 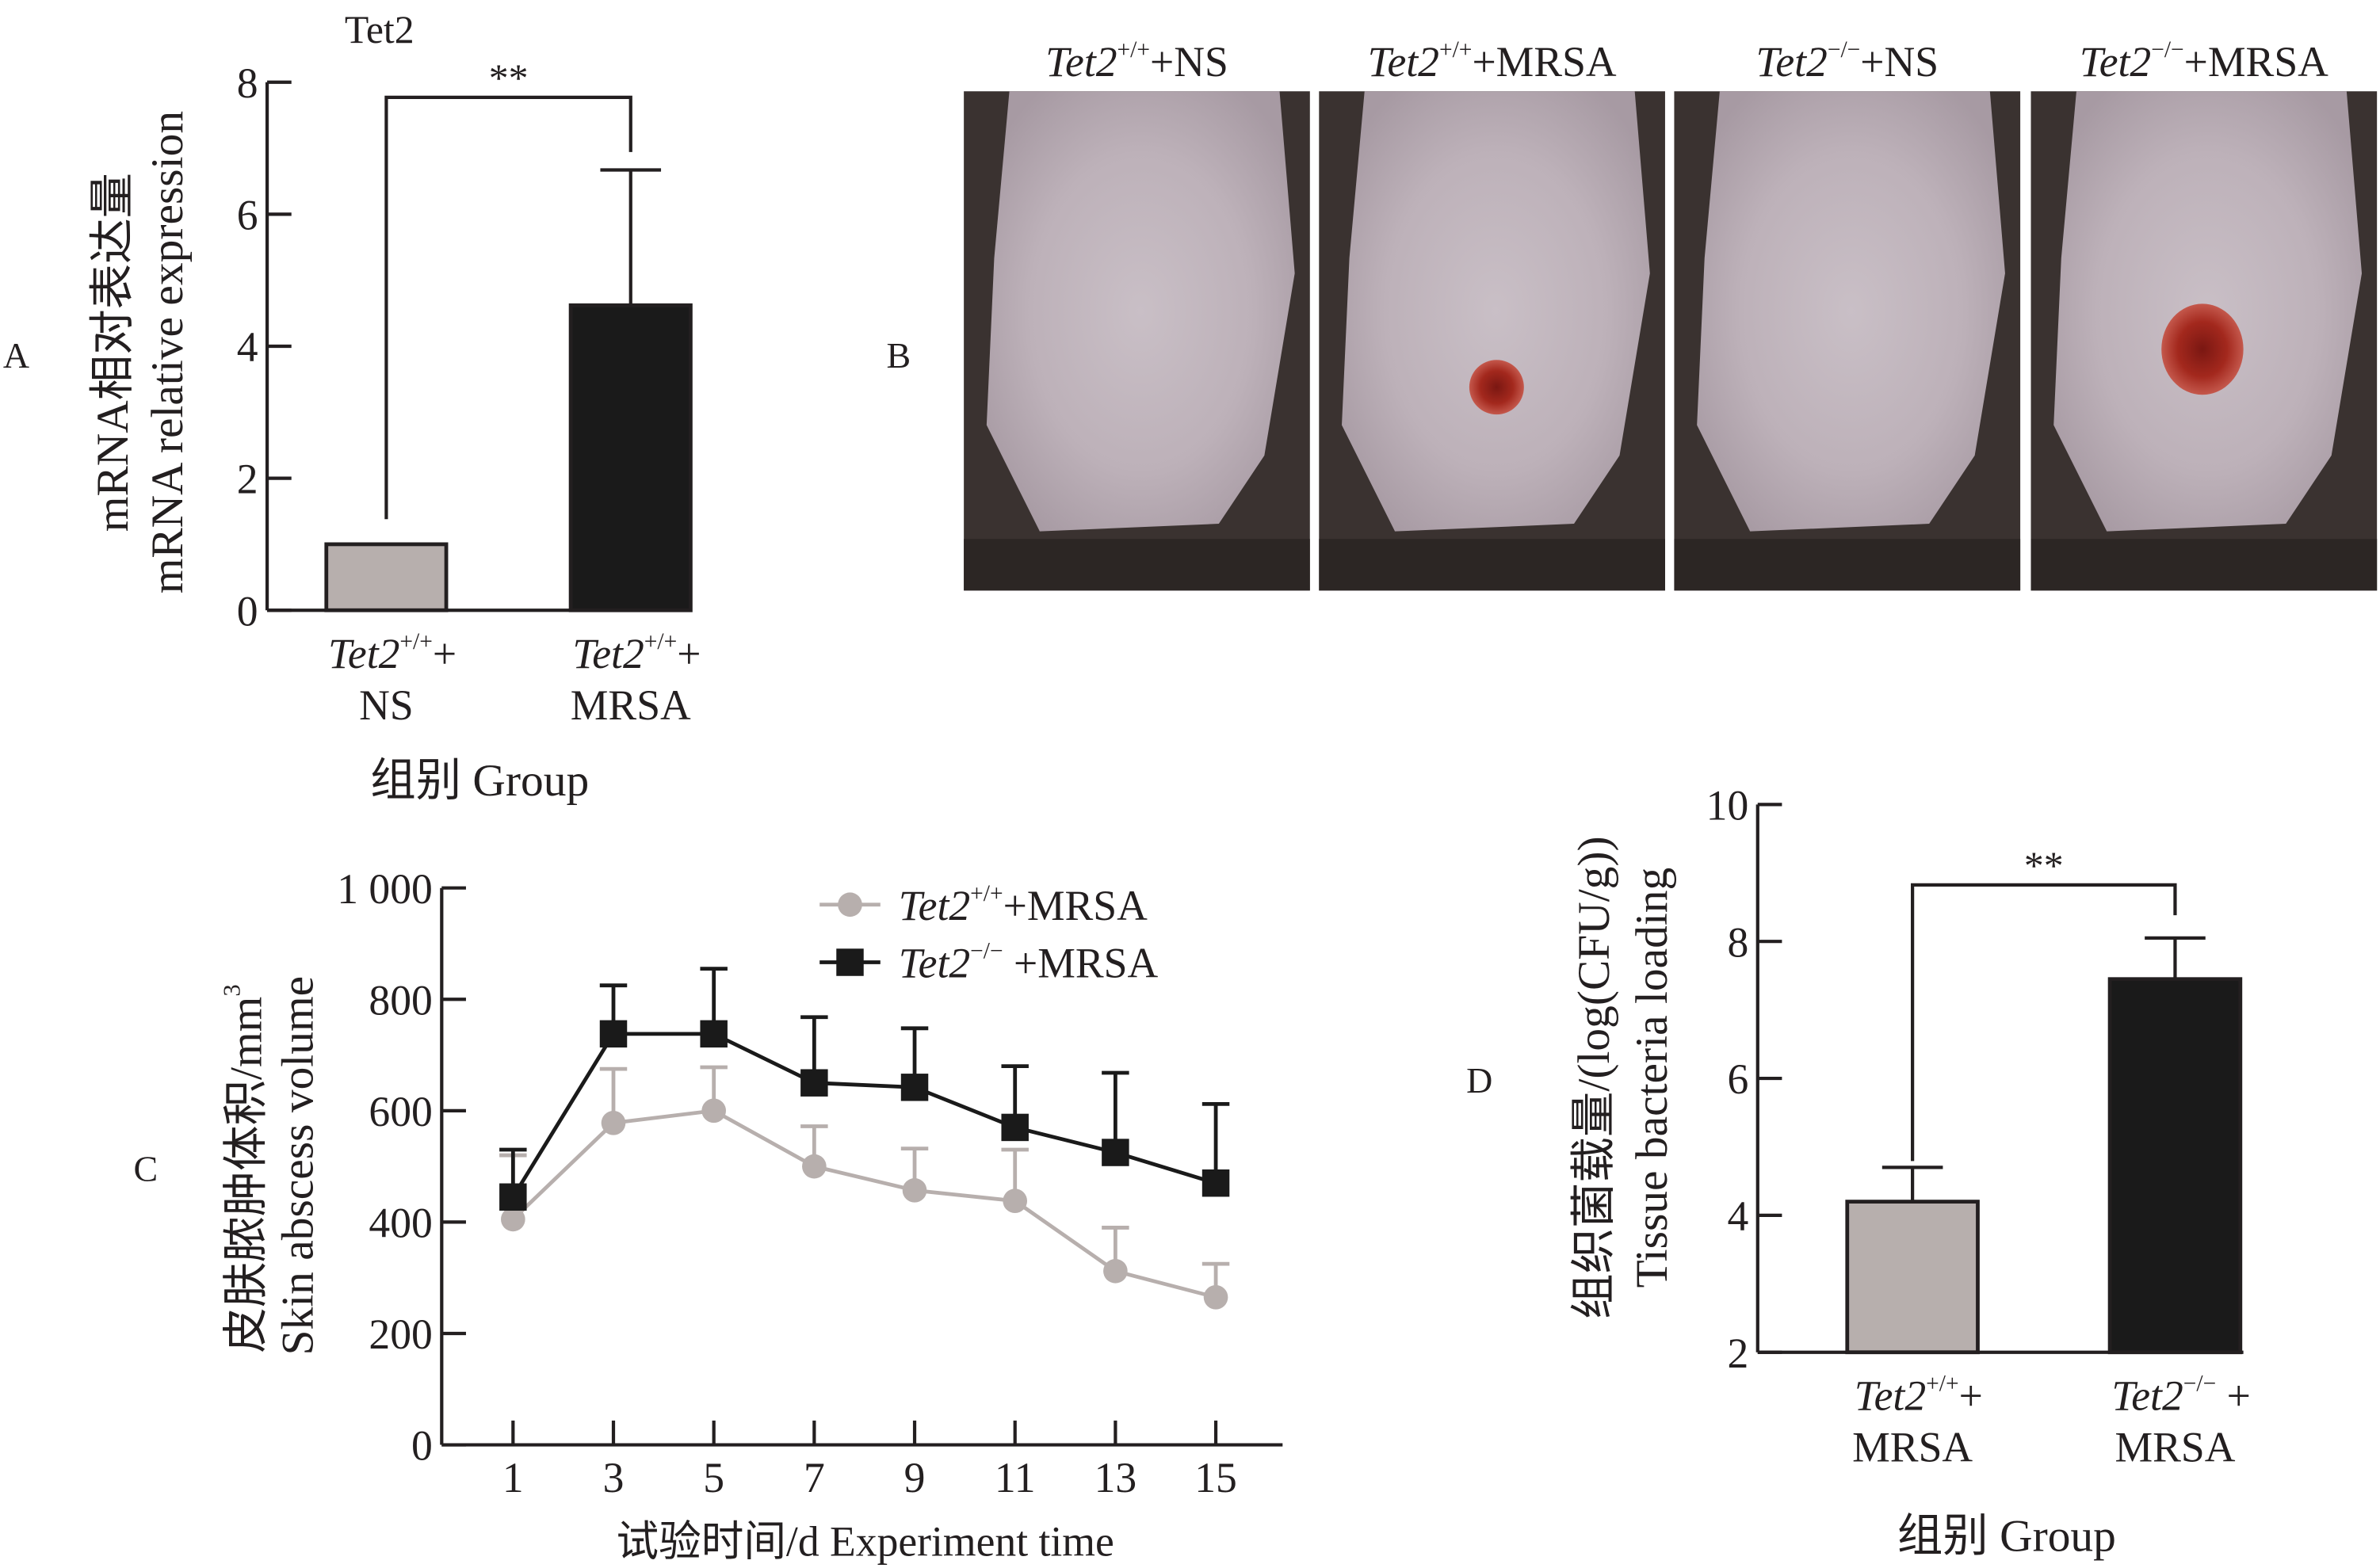 I want to click on y-axis-label-cn: 组织菌载量/(log(CFU/g)), so click(x=1594, y=1077).